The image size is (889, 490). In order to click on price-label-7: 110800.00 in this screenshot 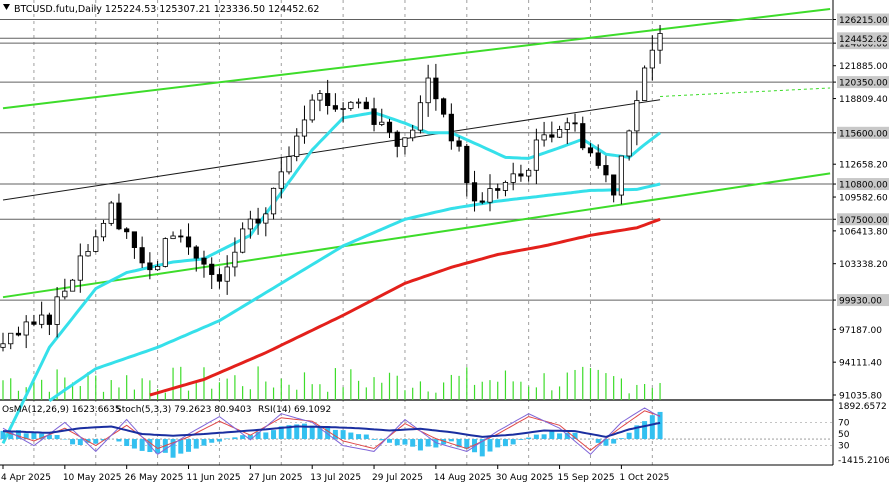, I will do `click(863, 186)`.